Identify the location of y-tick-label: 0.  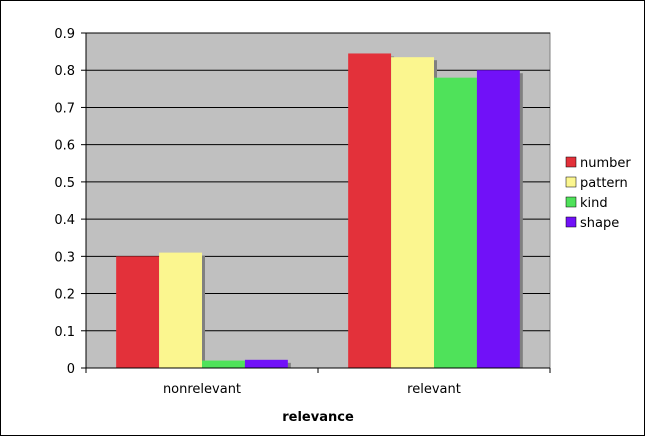
(71, 369).